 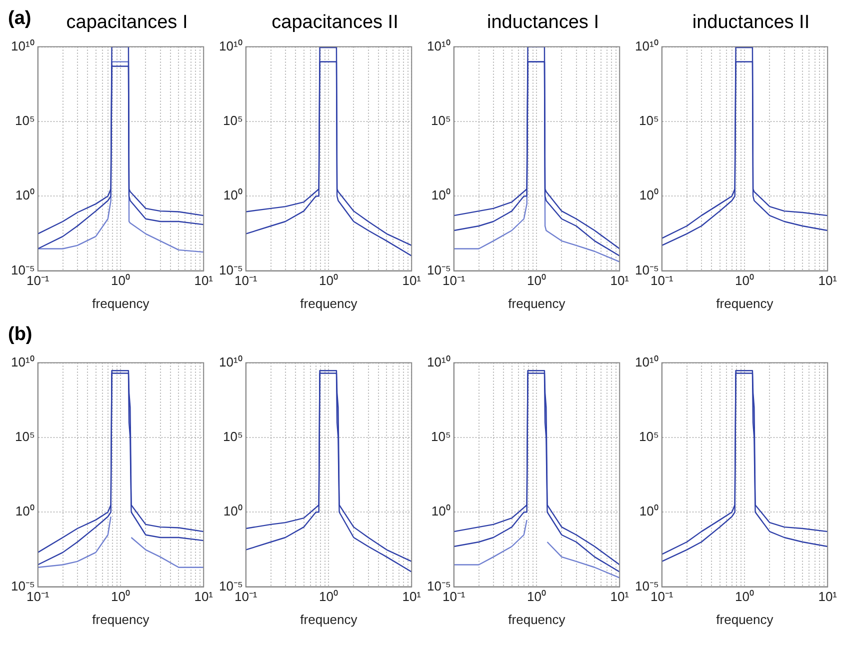 I want to click on text: (a), so click(x=20, y=19).